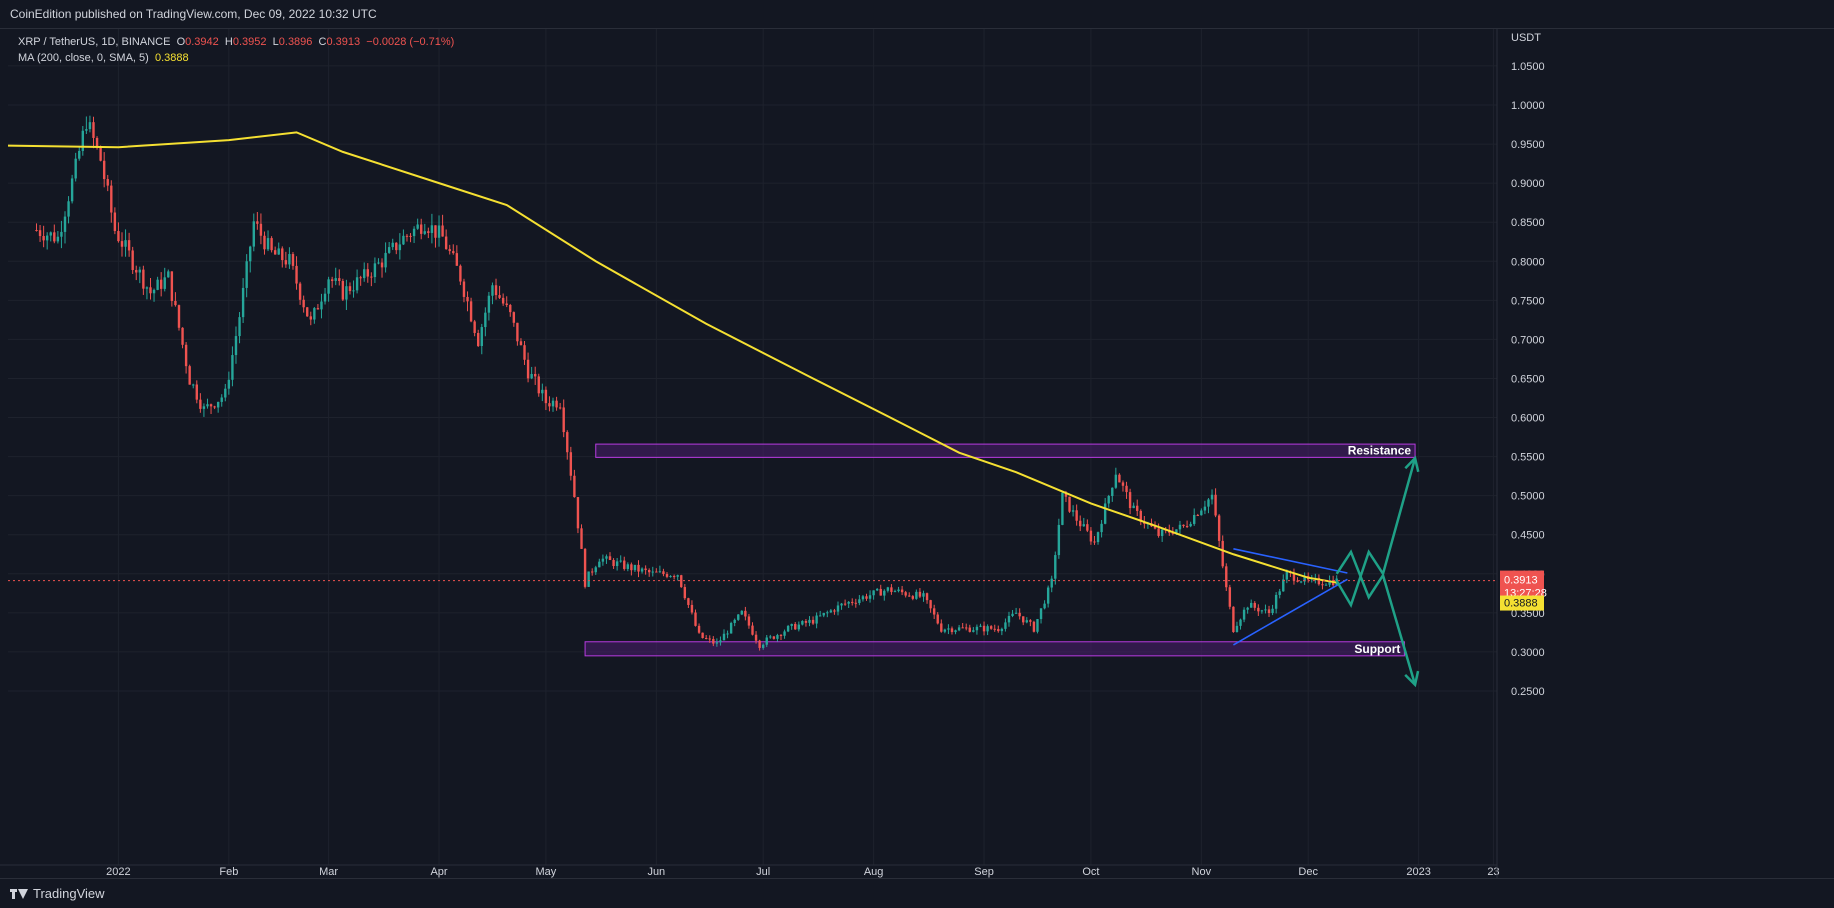 The width and height of the screenshot is (1834, 908). I want to click on y-tick-label: 0.5500, so click(1528, 458).